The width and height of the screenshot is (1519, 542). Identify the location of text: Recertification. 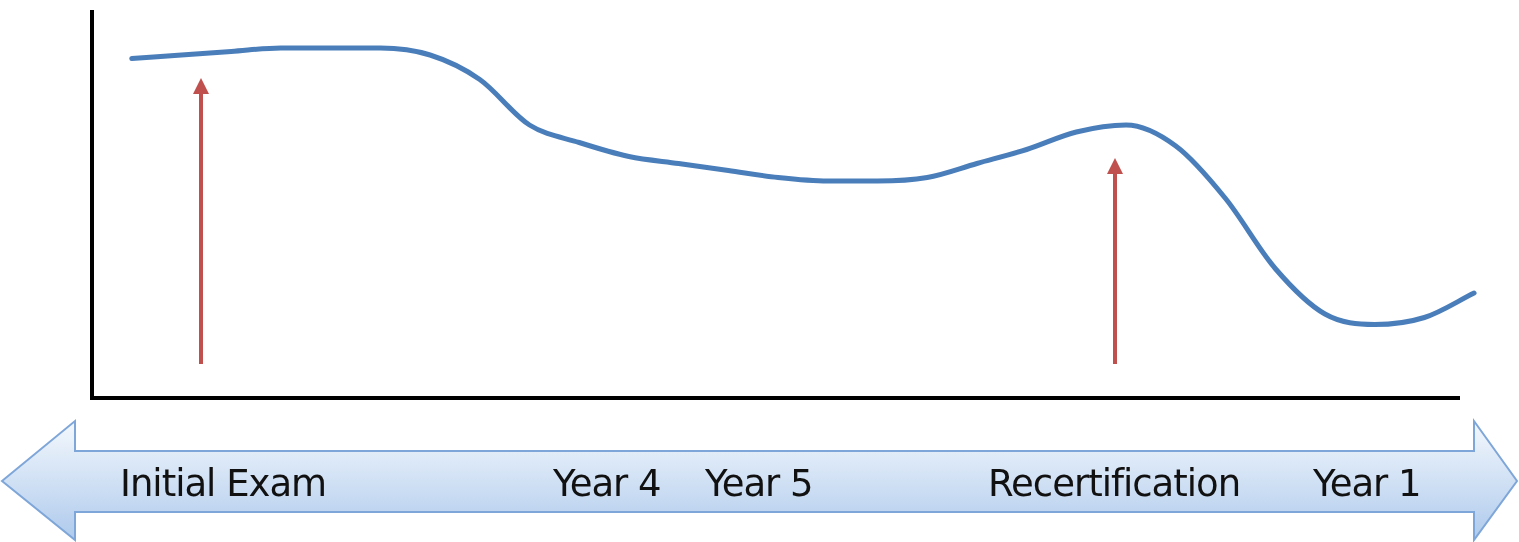
(1114, 483).